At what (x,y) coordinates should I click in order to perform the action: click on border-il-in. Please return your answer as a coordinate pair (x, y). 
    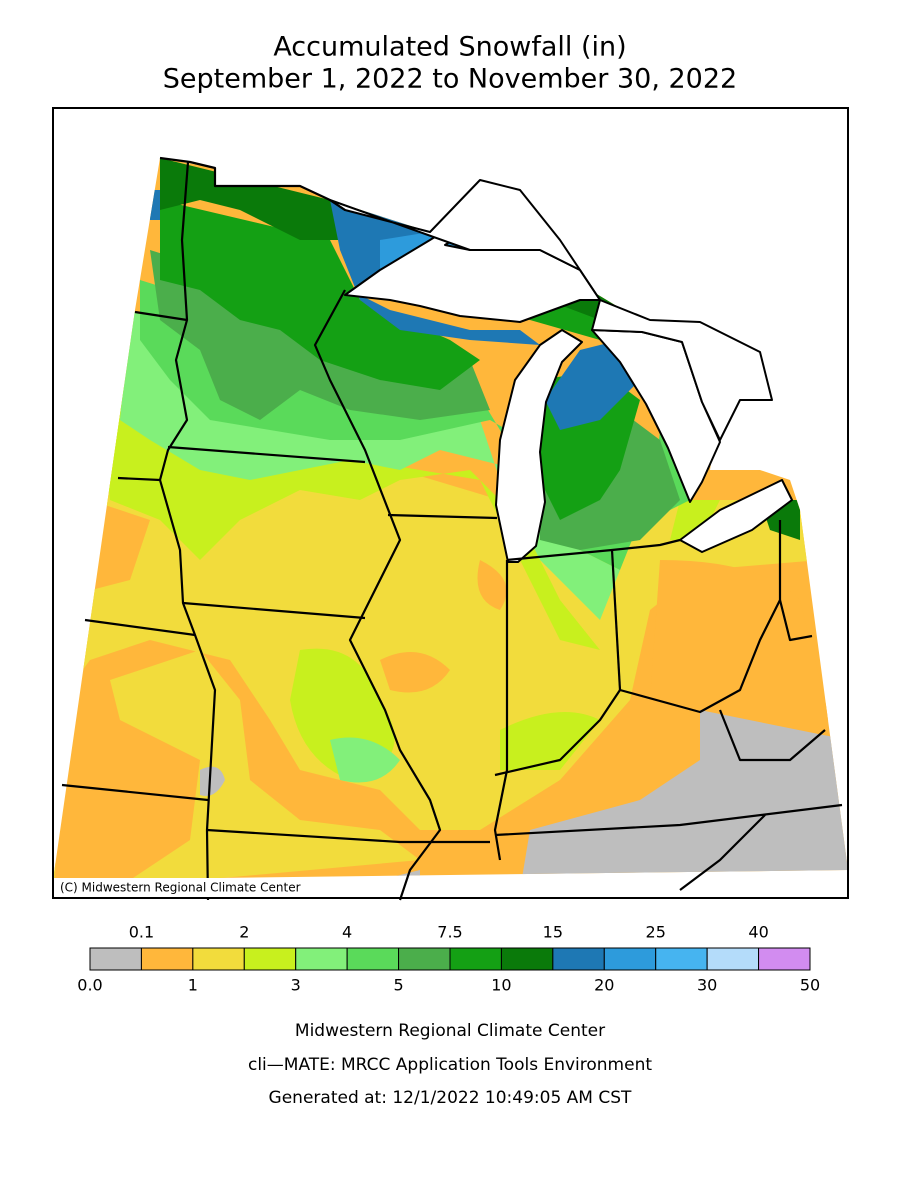
    Looking at the image, I should click on (501, 710).